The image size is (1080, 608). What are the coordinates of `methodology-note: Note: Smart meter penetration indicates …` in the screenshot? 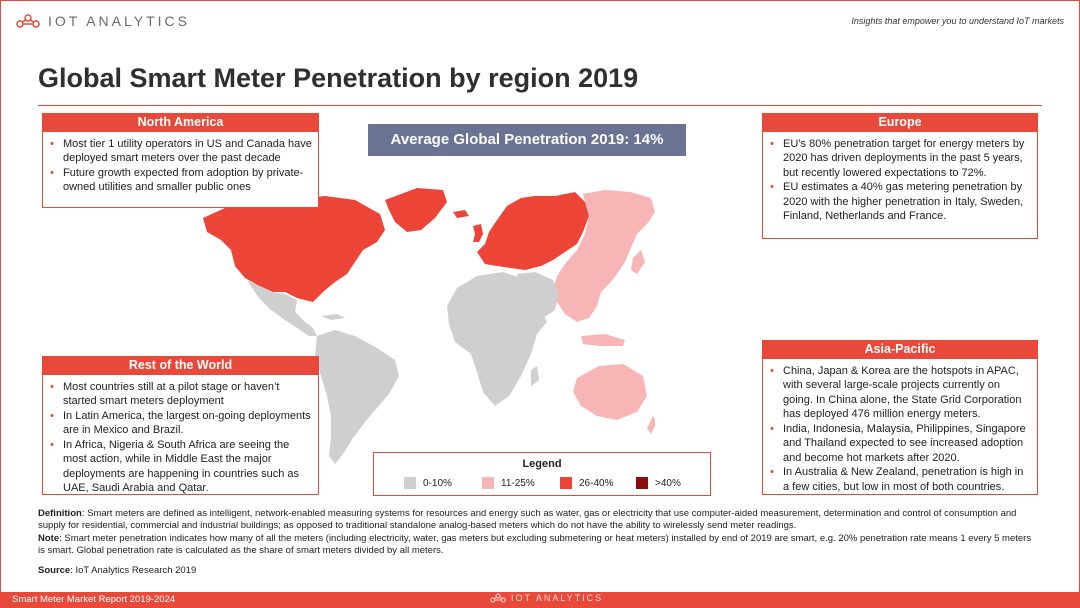 It's located at (538, 545).